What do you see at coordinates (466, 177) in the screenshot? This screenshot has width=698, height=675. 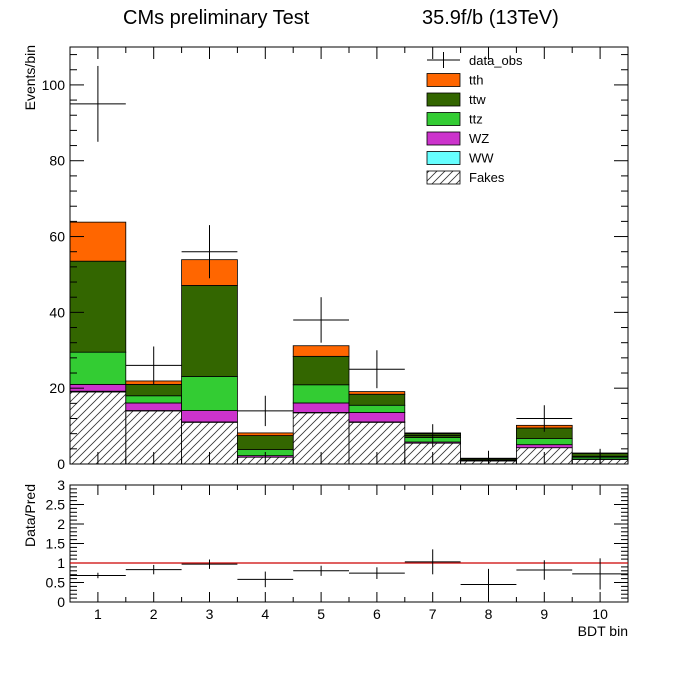 I see `legend-entry-fakes: Fakes` at bounding box center [466, 177].